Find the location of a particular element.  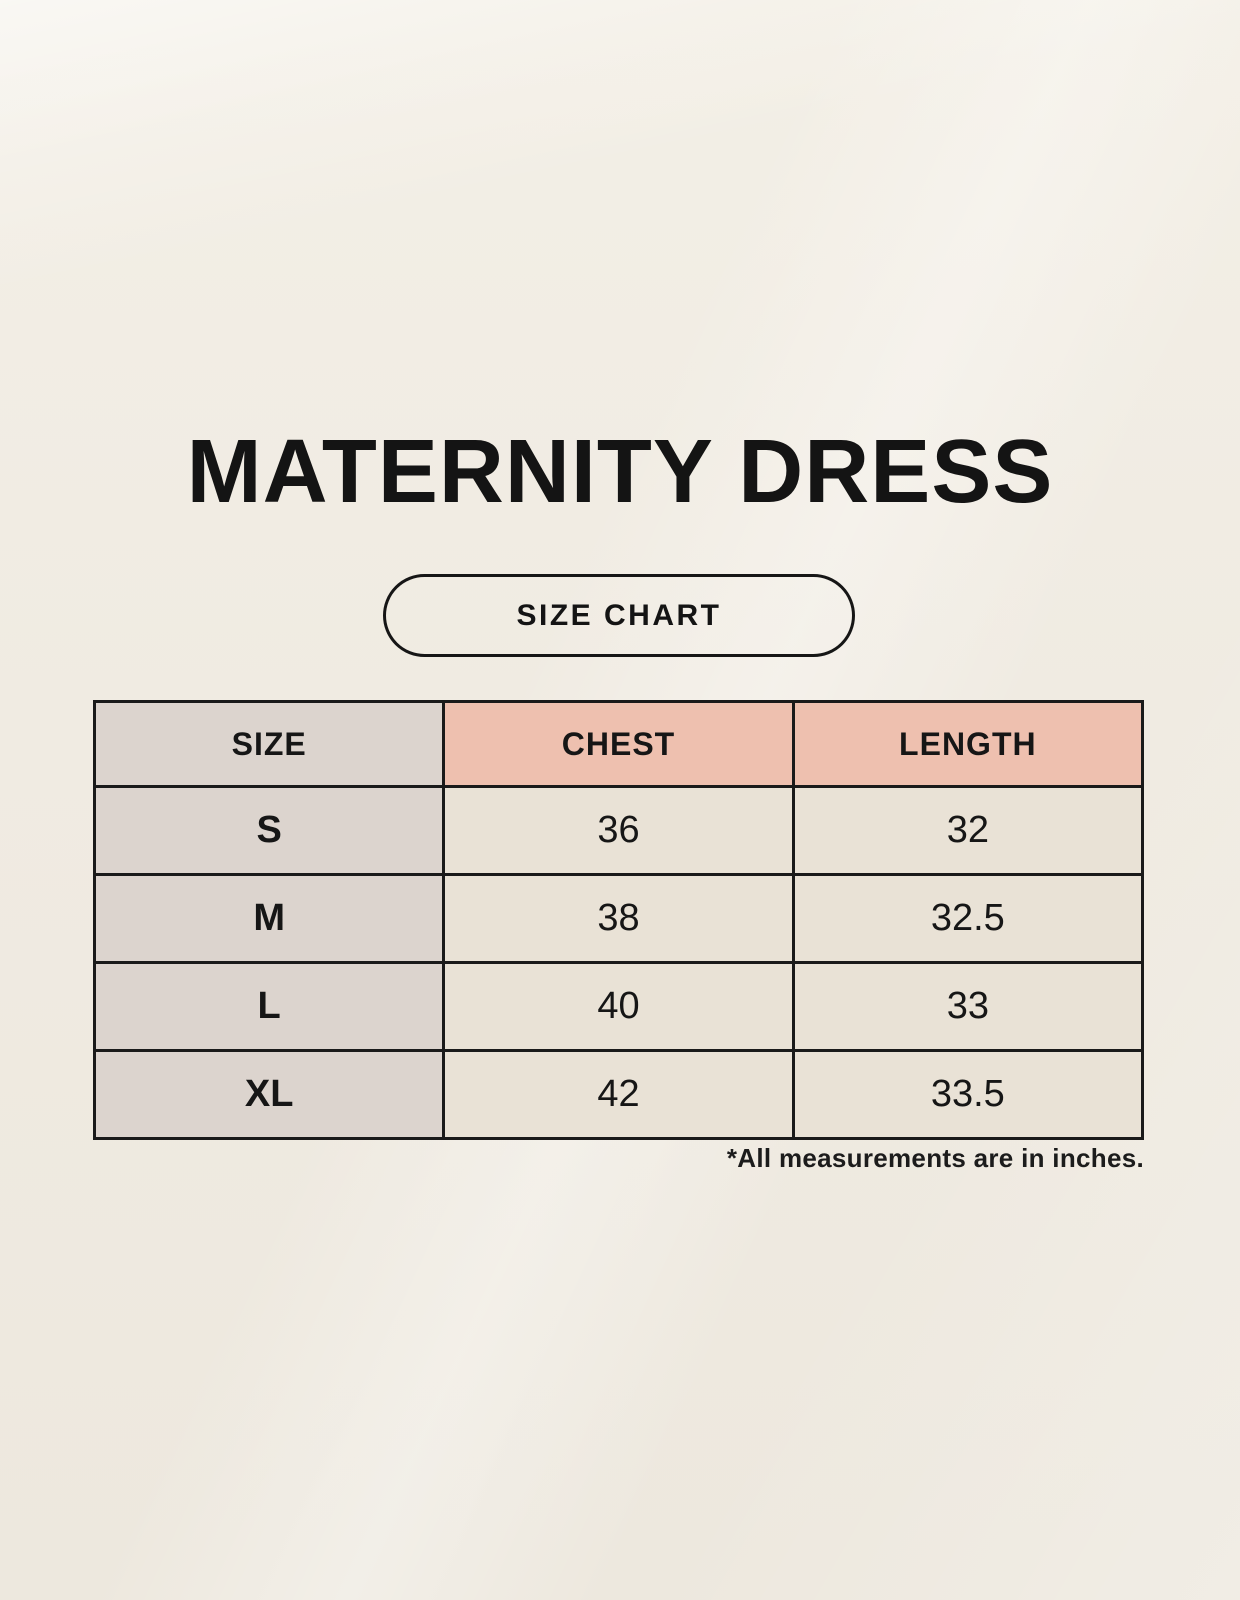

table-row-xl: XL 42 33.5 is located at coordinates (618, 1094).